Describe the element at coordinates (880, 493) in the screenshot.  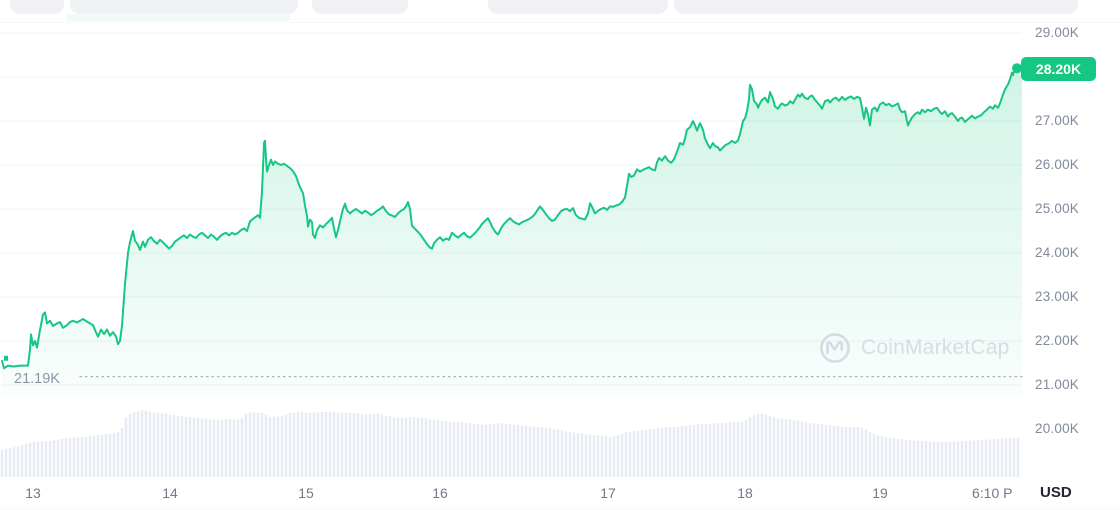
I see `x-axis-label: 19` at that location.